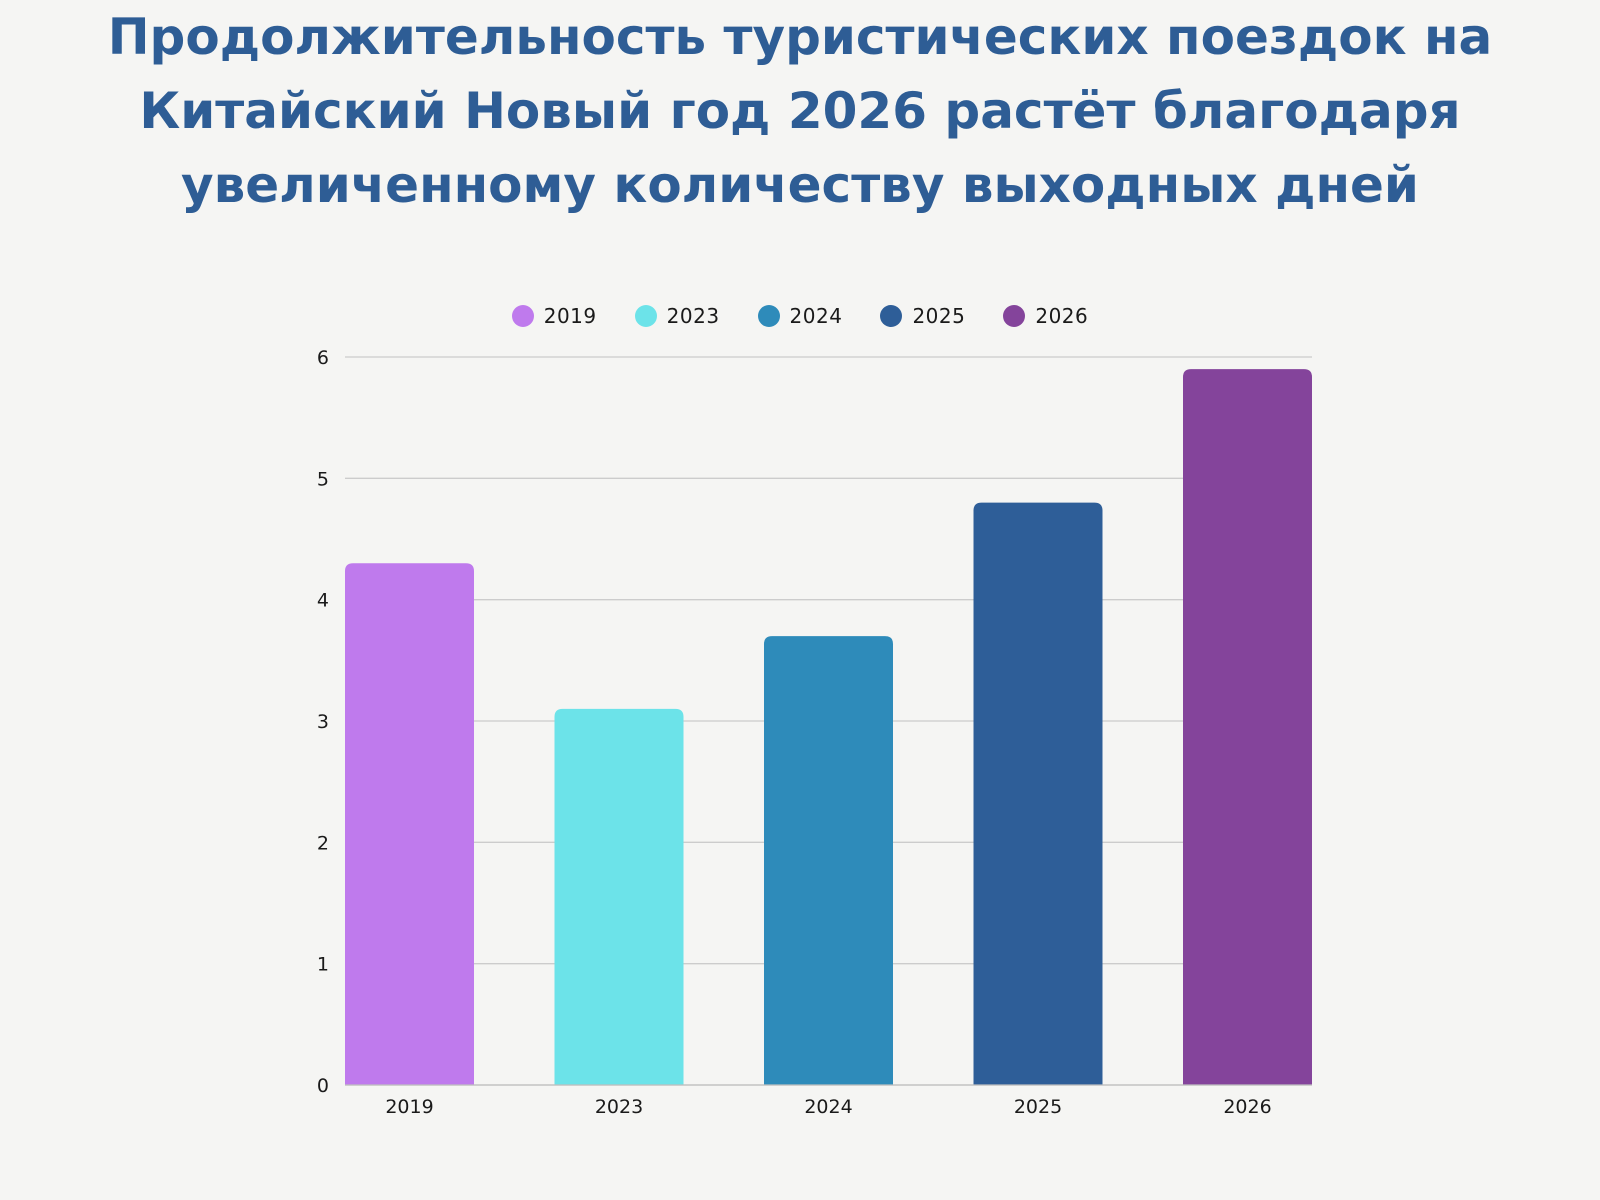 This screenshot has width=1600, height=1200. I want to click on x-tick-label-2019: 2019, so click(409, 1107).